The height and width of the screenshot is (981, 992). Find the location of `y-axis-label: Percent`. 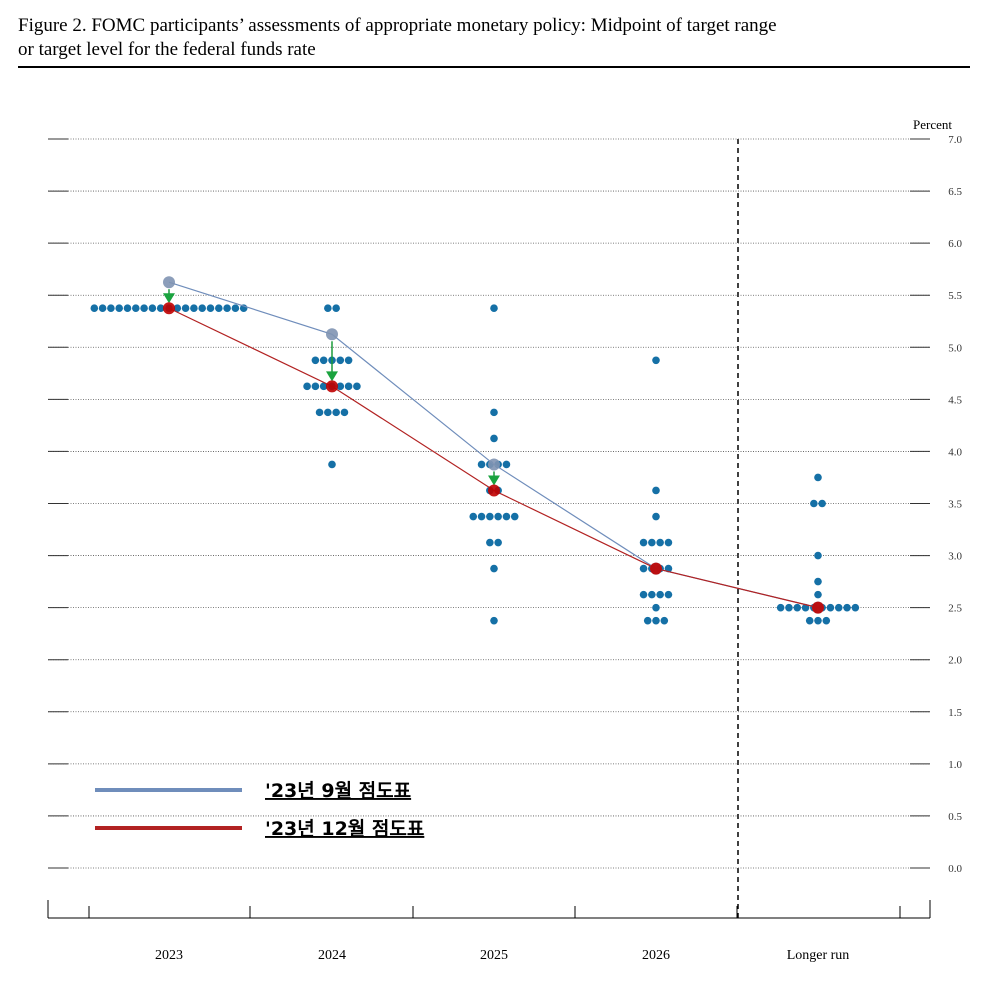

y-axis-label: Percent is located at coordinates (932, 124).